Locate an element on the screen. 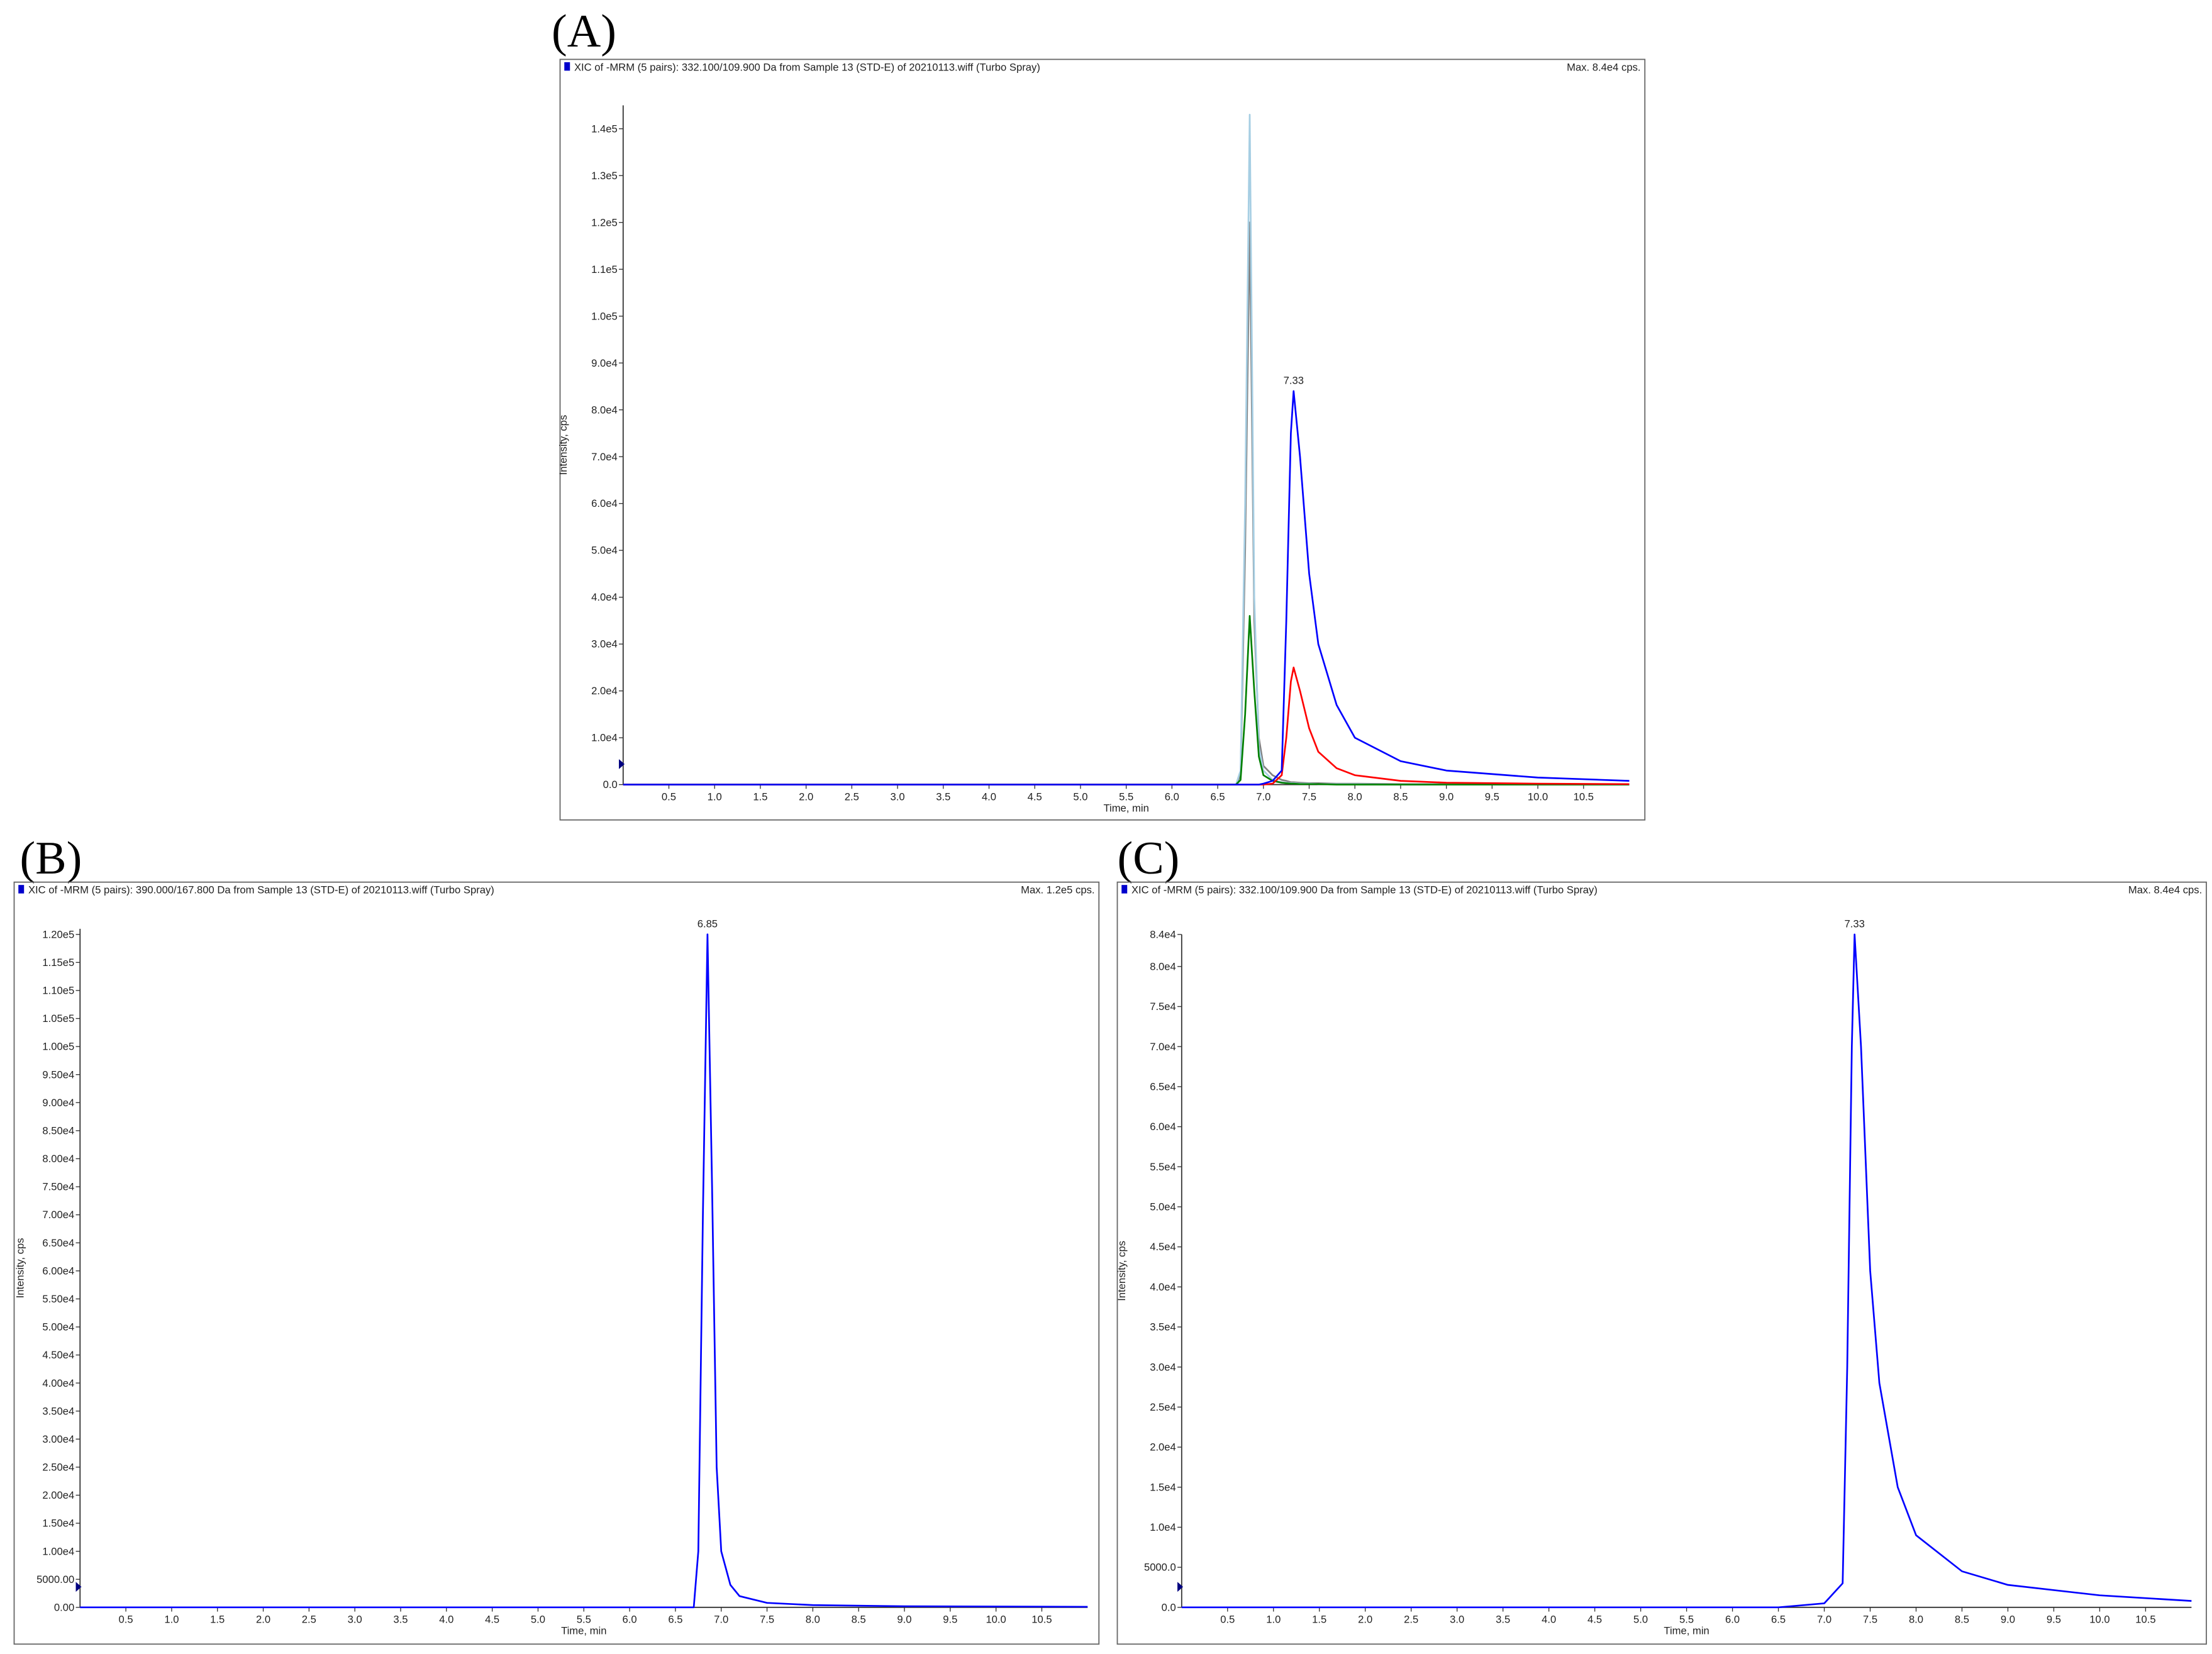  y-tick-label: 9.50e4 is located at coordinates (58, 1074).